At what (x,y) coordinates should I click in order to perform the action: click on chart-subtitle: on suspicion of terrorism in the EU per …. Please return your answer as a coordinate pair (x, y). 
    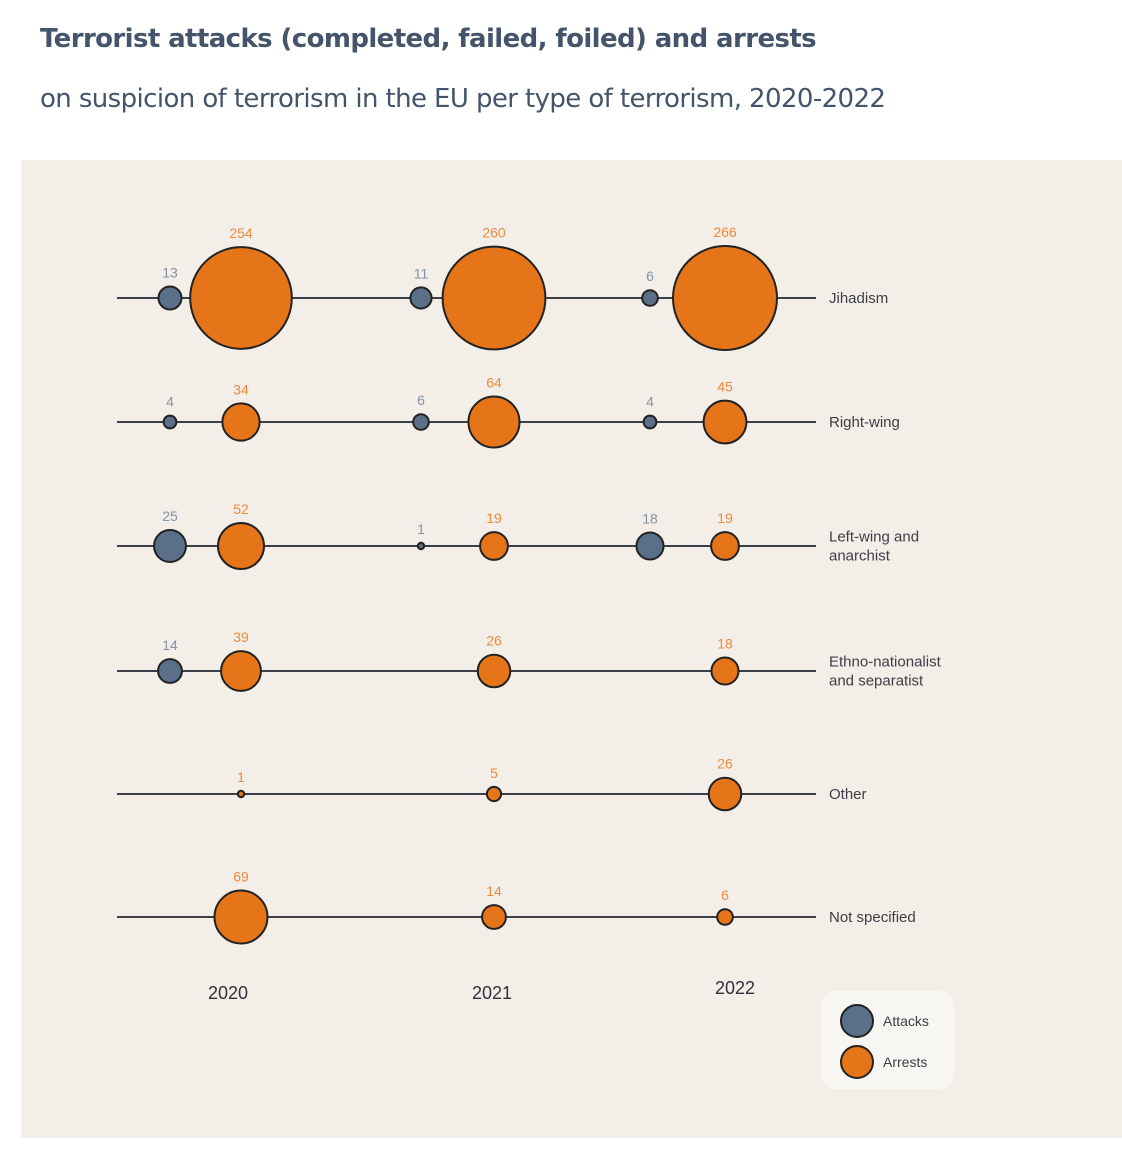
    Looking at the image, I should click on (463, 99).